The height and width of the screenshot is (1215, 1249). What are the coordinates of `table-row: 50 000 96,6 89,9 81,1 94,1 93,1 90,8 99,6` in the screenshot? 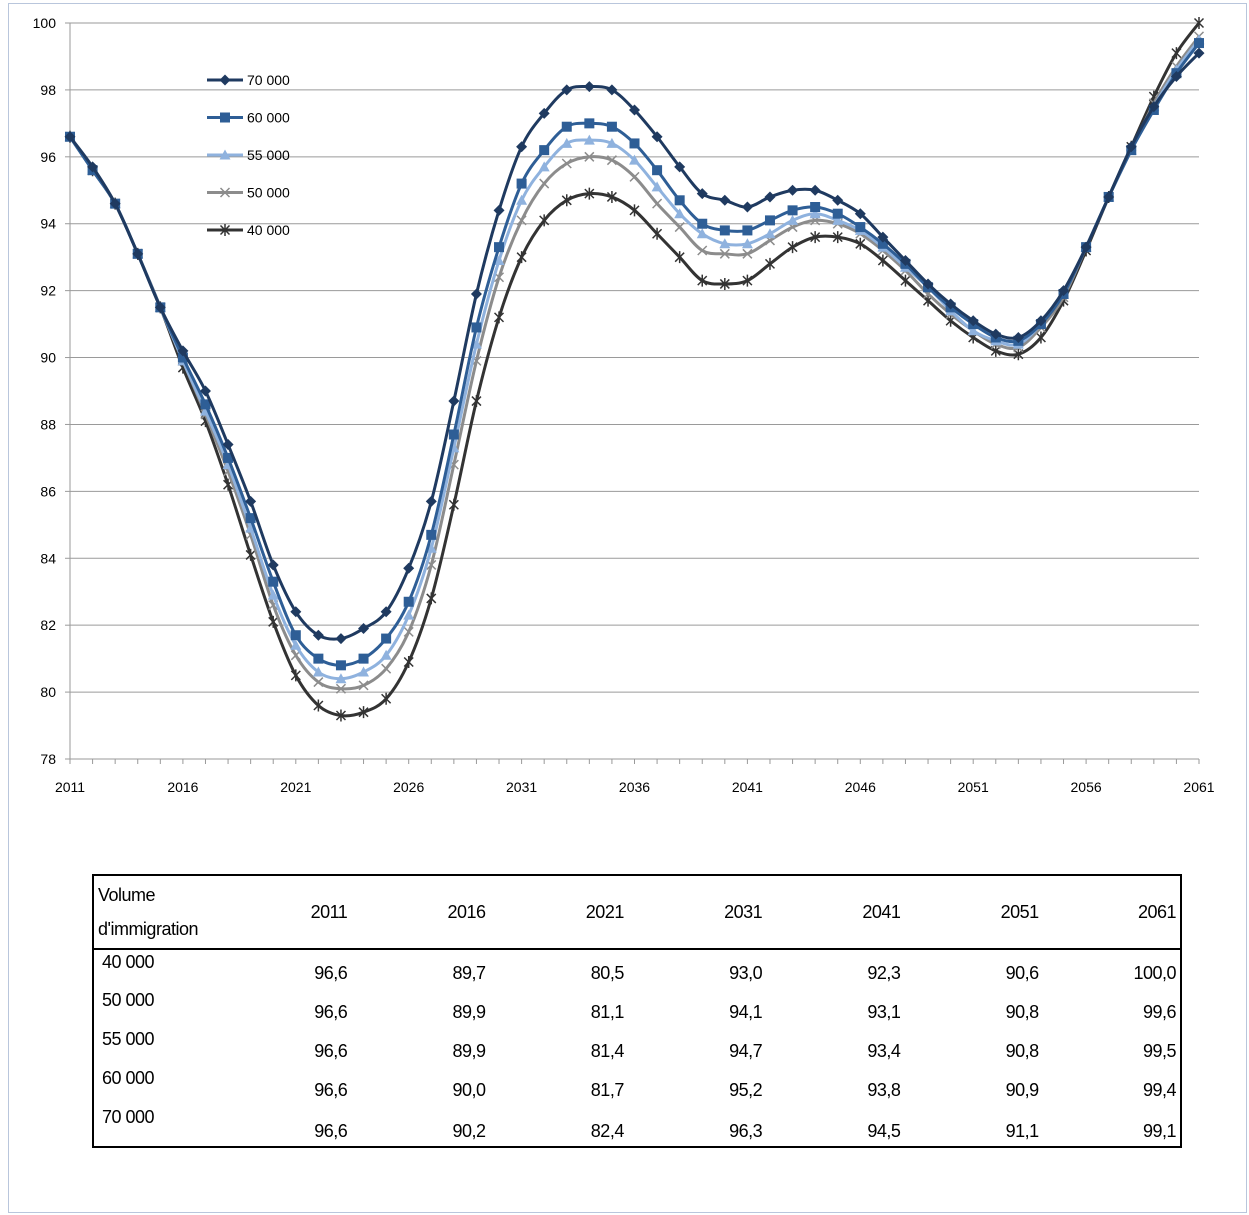 It's located at (637, 1007).